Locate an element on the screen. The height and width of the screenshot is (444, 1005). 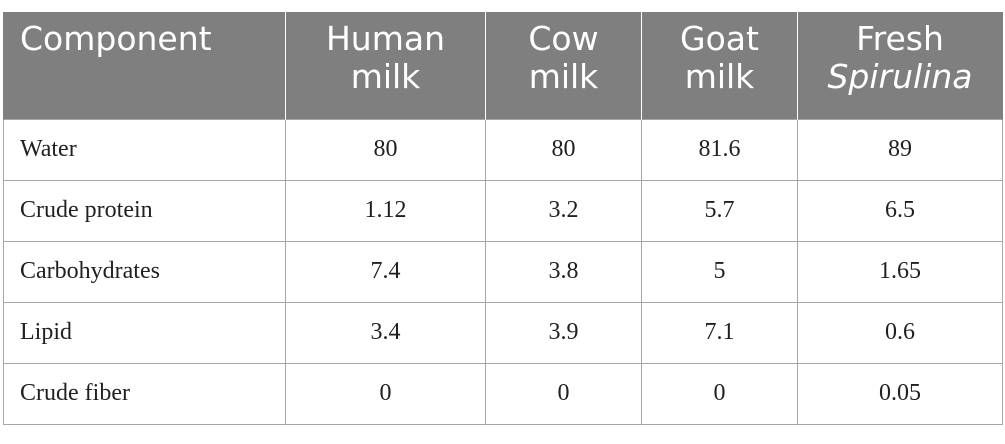
cell-component: Carbohydrates is located at coordinates (144, 271).